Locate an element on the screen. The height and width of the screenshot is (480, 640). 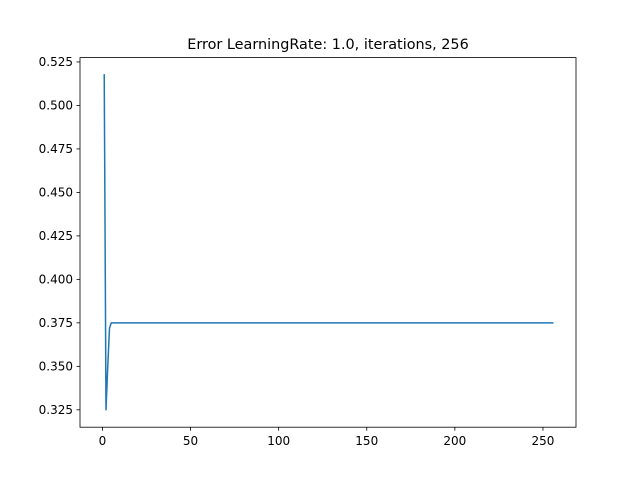
y-tick-label: 0.350 is located at coordinates (56, 367).